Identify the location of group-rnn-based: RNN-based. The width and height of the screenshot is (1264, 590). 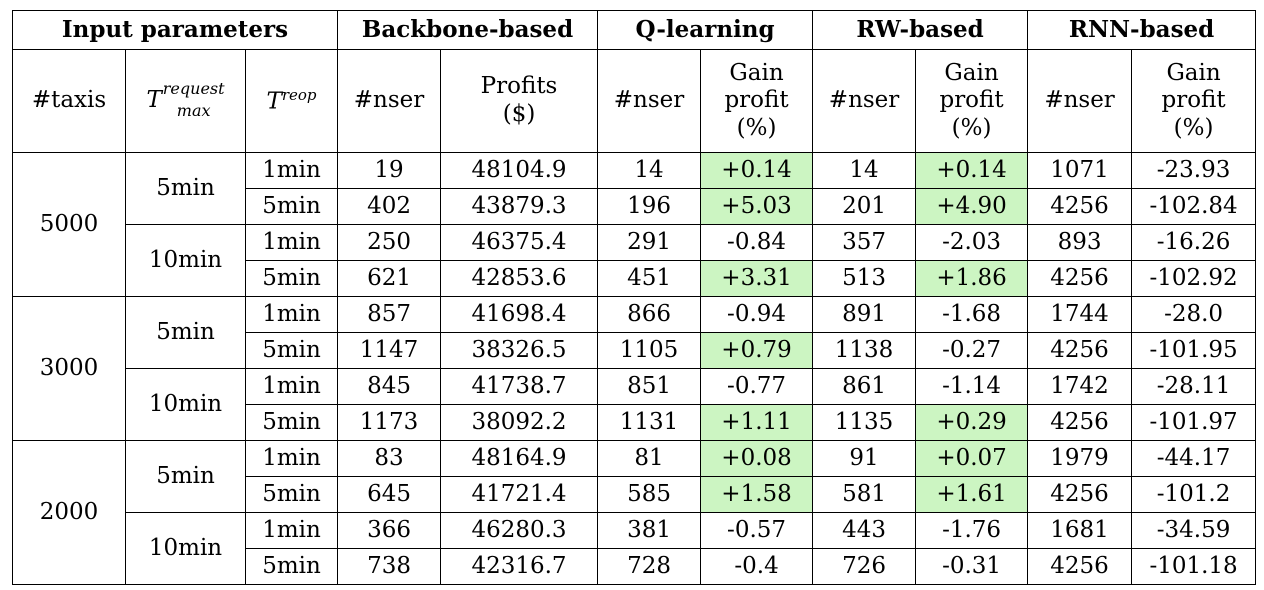
(1142, 30).